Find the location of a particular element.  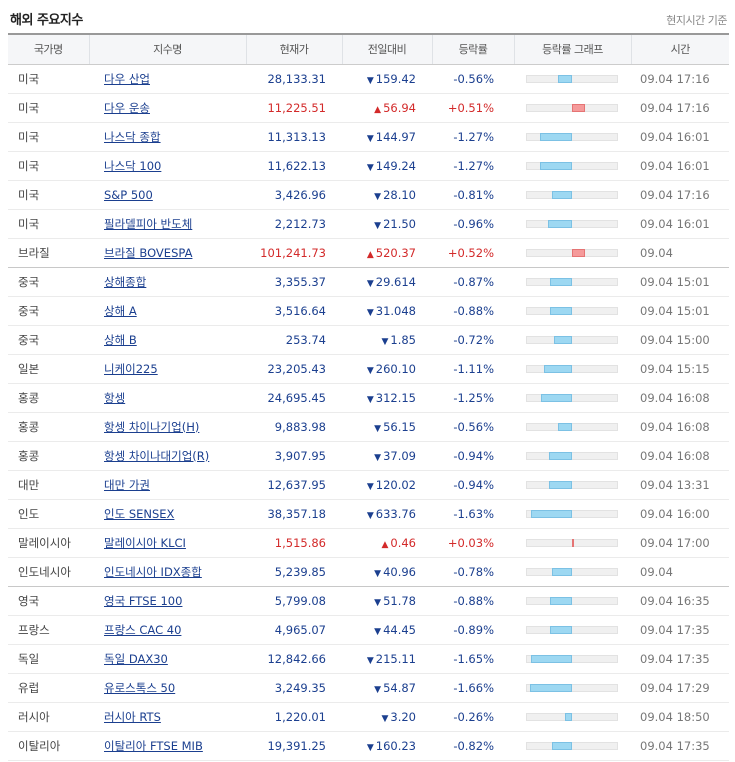

index-link: 다우 운송 is located at coordinates (127, 107).